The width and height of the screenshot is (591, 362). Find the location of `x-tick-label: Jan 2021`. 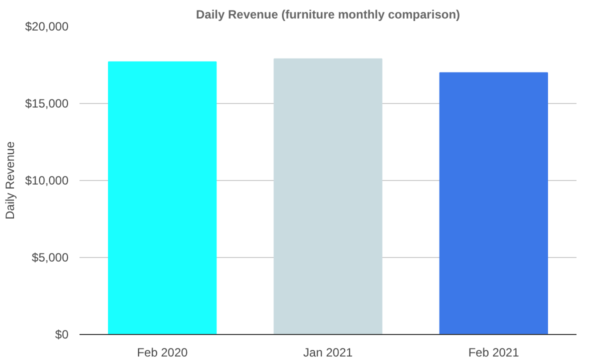

x-tick-label: Jan 2021 is located at coordinates (328, 353).